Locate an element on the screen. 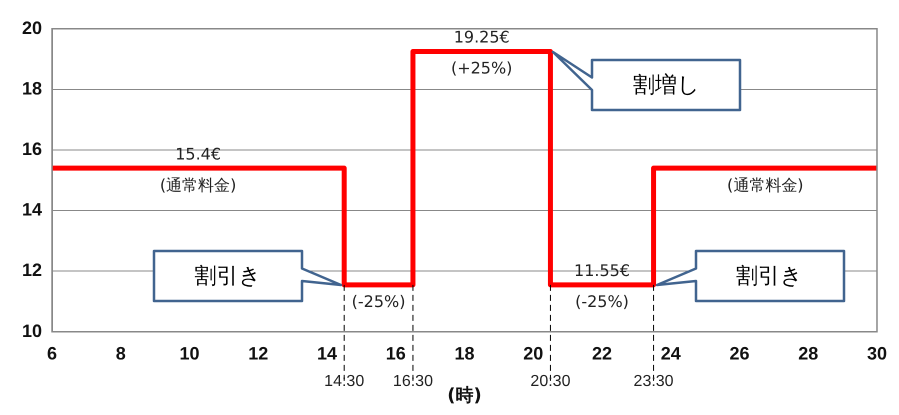 The image size is (899, 415). x-tick-label: 16 is located at coordinates (396, 354).